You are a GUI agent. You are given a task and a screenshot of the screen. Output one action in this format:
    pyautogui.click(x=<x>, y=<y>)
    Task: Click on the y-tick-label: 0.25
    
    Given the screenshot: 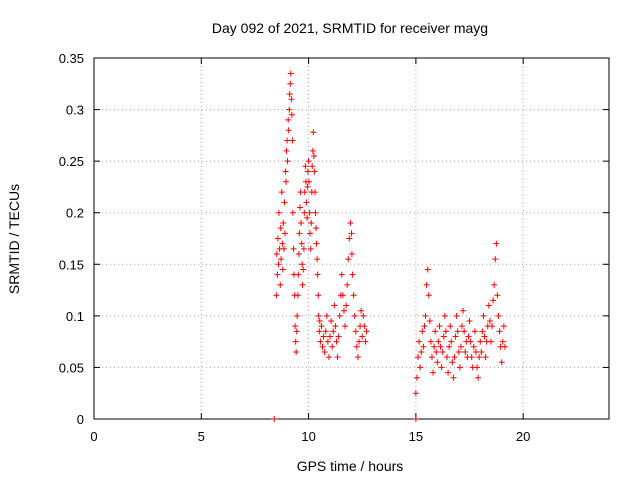 What is the action you would take?
    pyautogui.click(x=71, y=161)
    